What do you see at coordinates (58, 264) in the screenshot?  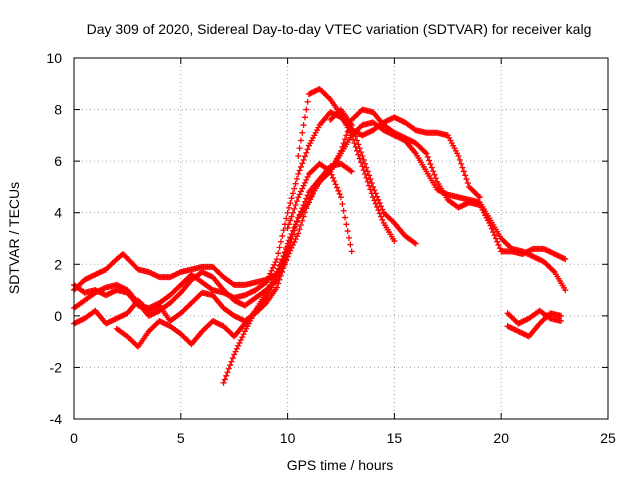 I see `y-tick-label: 2` at bounding box center [58, 264].